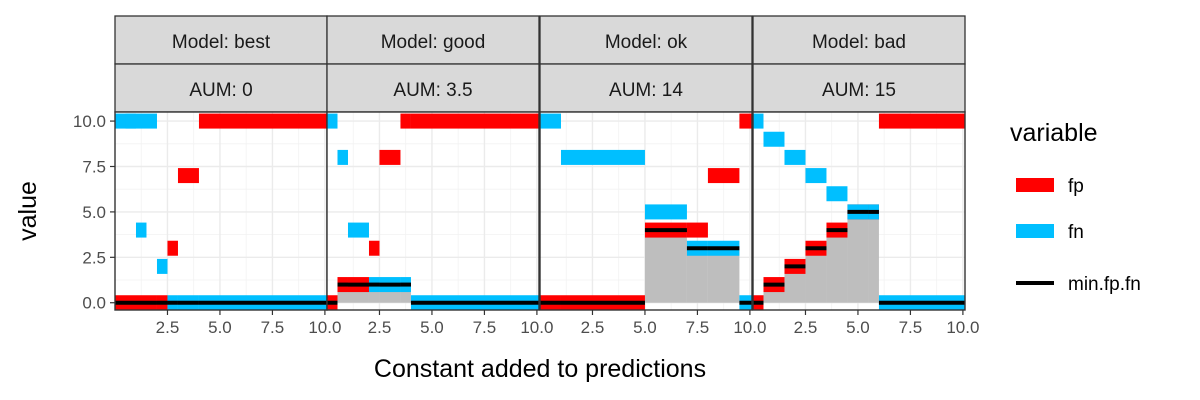 Image resolution: width=1200 pixels, height=400 pixels. I want to click on y-axis: 0.0 2.5 5.0 7.5 10.0, so click(94, 212).